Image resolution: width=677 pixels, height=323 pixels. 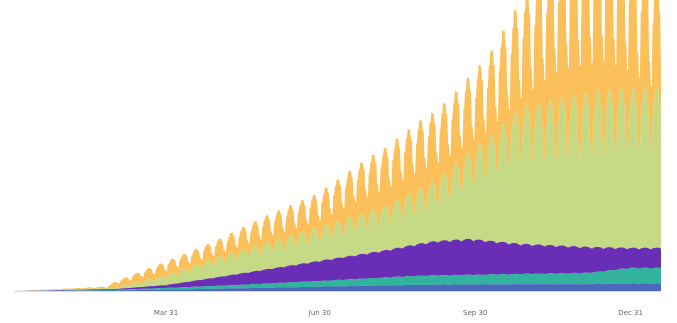 What do you see at coordinates (475, 313) in the screenshot?
I see `x-tick-label: Sep 30` at bounding box center [475, 313].